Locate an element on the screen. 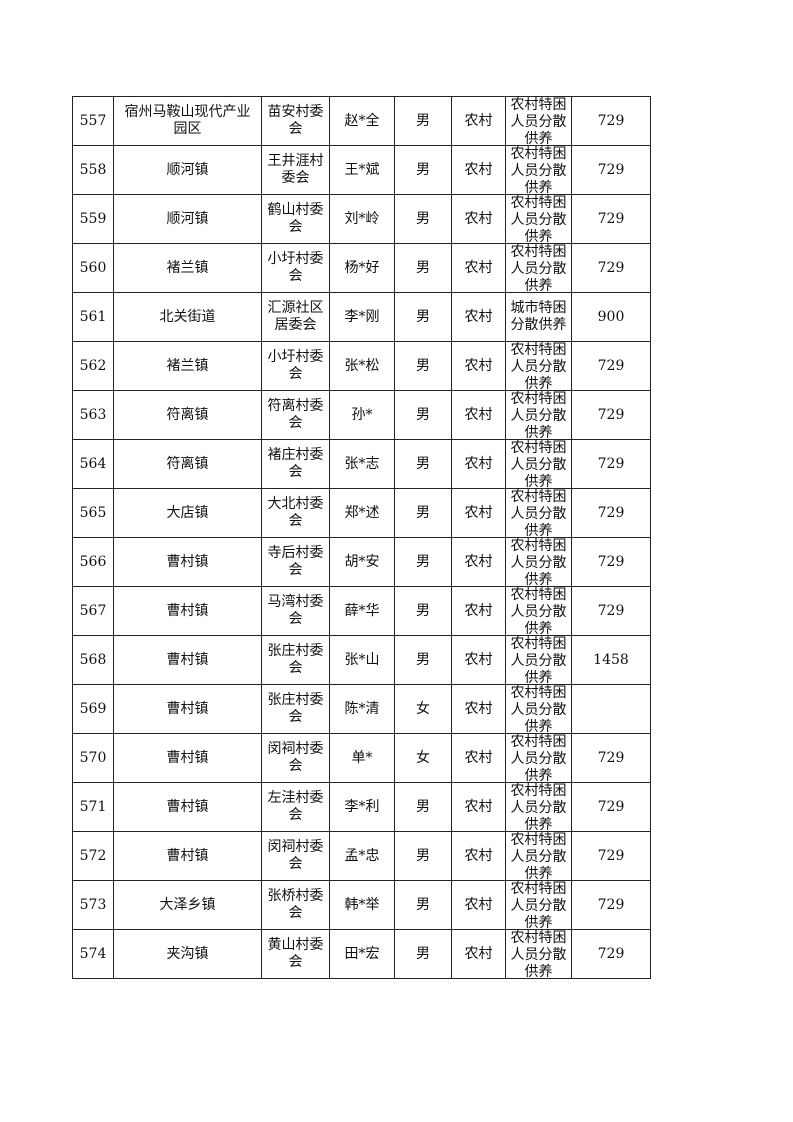 This screenshot has width=793, height=1122. village: 左洼村委会 is located at coordinates (295, 806).